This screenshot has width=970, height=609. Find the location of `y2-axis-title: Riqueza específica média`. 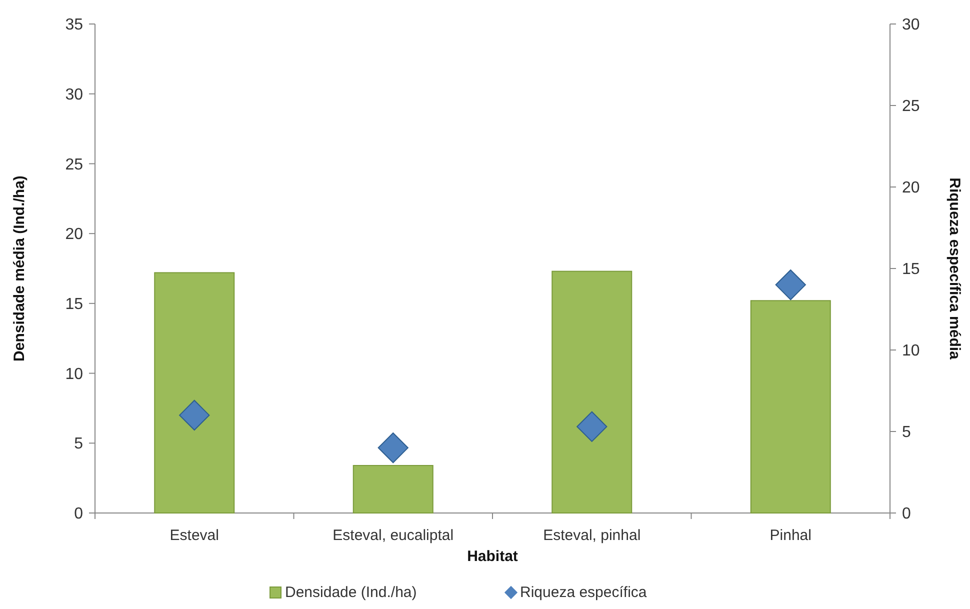

y2-axis-title: Riqueza específica média is located at coordinates (954, 269).